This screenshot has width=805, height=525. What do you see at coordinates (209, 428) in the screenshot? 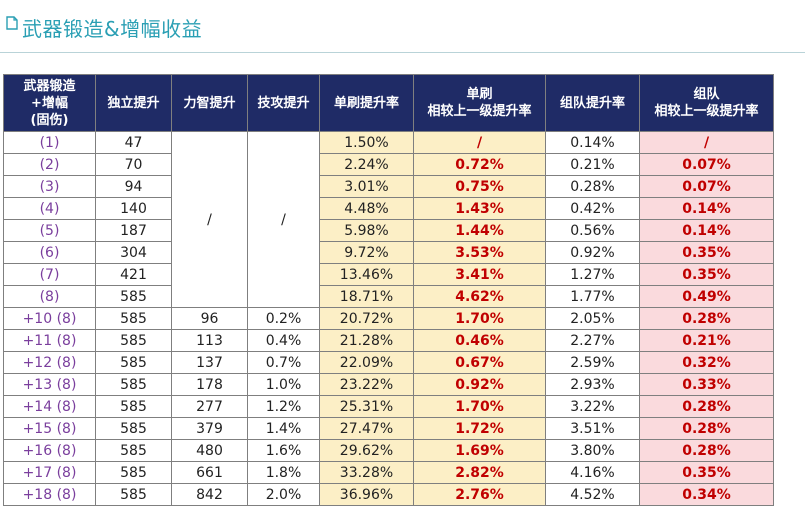
I see `cell-int-str: 379` at bounding box center [209, 428].